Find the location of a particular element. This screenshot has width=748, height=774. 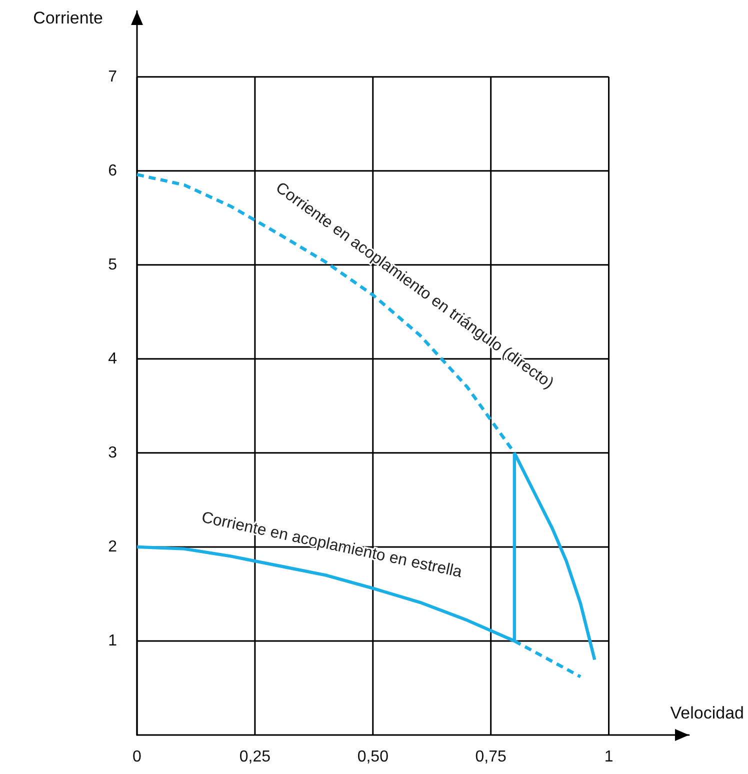

y-tick-label: 7 is located at coordinates (113, 77).